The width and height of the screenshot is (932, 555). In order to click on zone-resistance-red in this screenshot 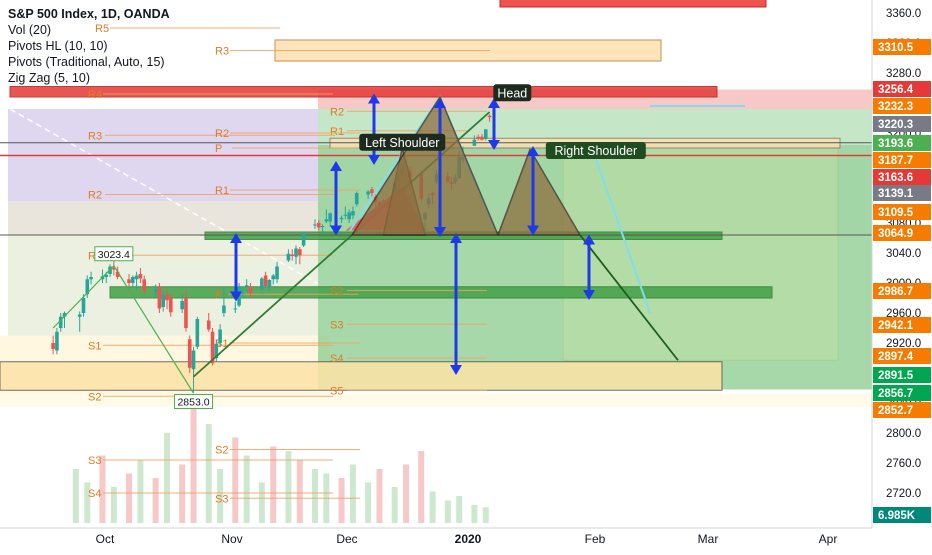, I will do `click(363, 92)`.